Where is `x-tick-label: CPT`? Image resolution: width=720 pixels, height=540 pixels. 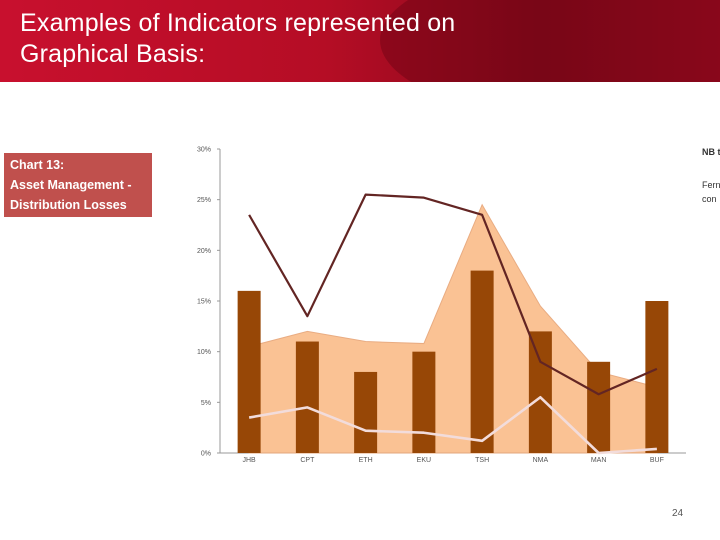 x-tick-label: CPT is located at coordinates (307, 460).